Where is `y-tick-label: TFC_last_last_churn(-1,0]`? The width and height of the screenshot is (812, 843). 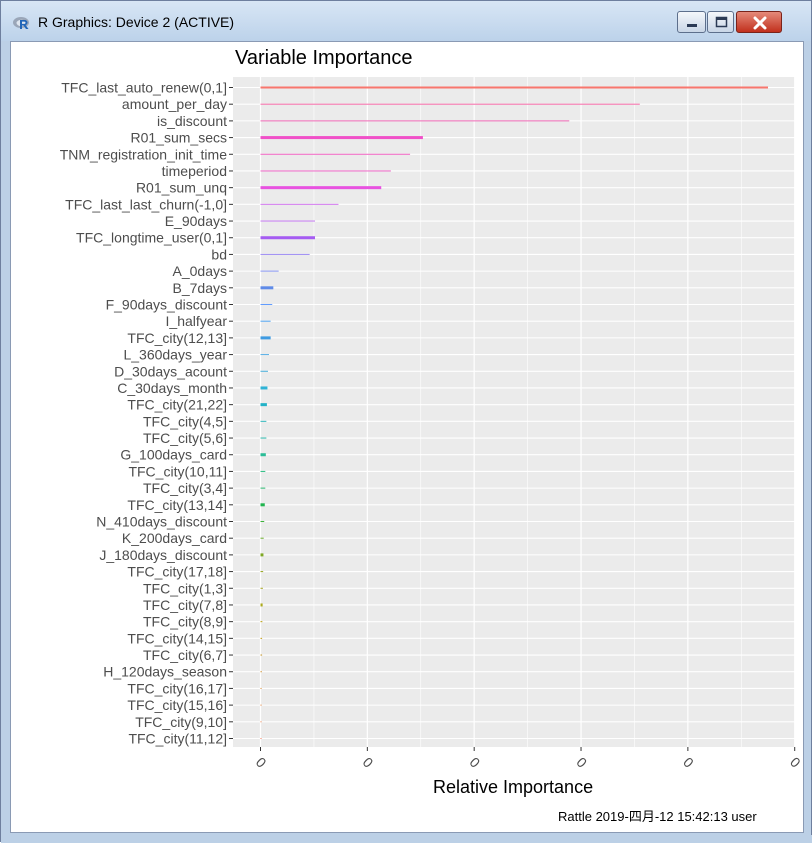
y-tick-label: TFC_last_last_churn(-1,0] is located at coordinates (146, 204).